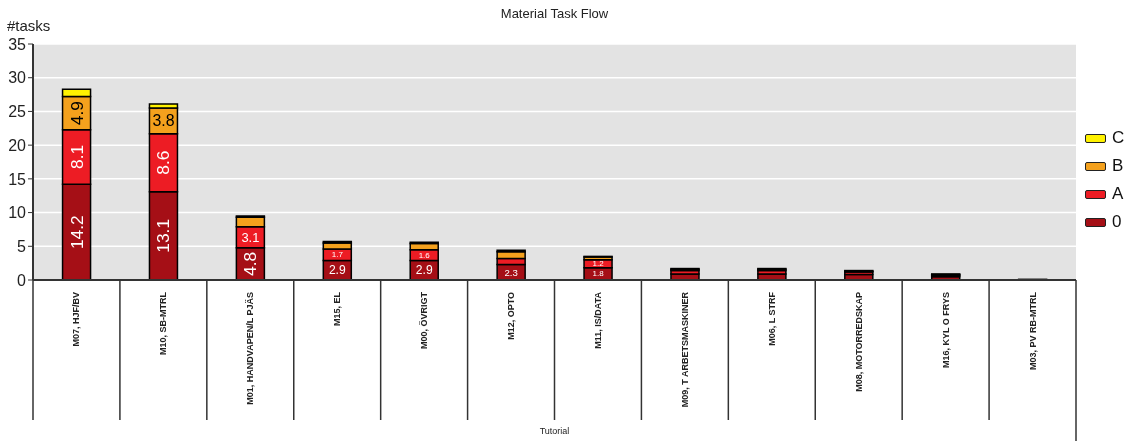 Image resolution: width=1139 pixels, height=441 pixels. What do you see at coordinates (76, 113) in the screenshot?
I see `data-label: 4.9` at bounding box center [76, 113].